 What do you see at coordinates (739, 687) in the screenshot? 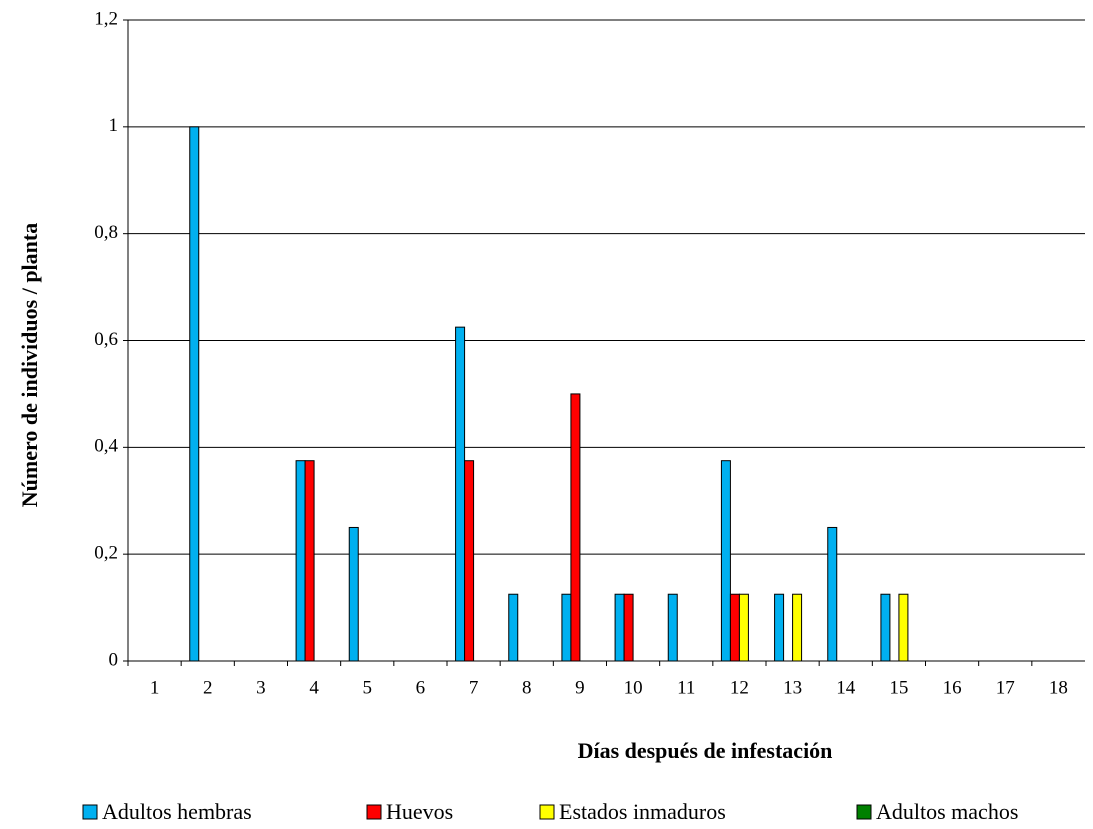
I see `x-tick-label: 12` at bounding box center [739, 687].